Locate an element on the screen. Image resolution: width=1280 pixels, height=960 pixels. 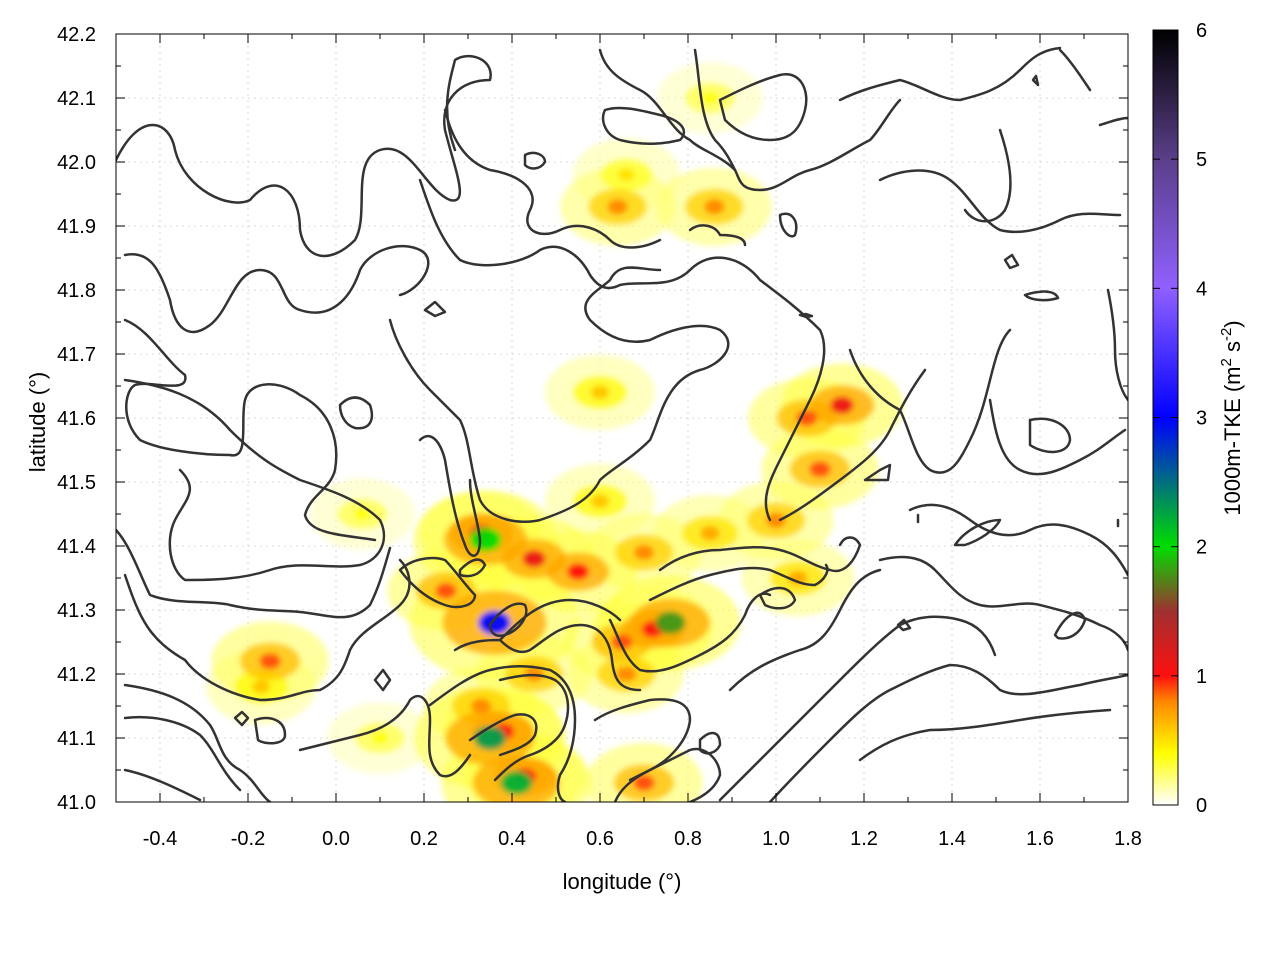
x-tick-label: 0.6 is located at coordinates (600, 839).